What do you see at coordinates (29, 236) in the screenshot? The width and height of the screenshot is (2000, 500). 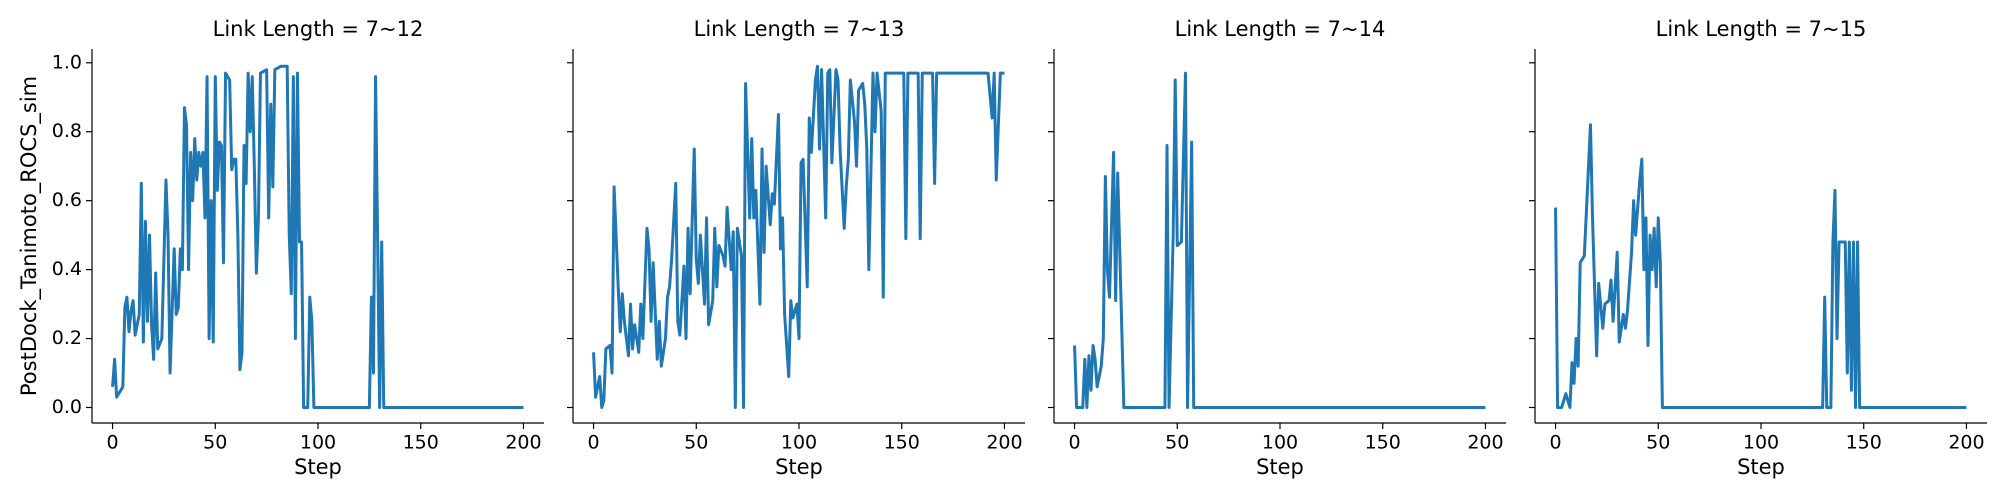 I see `y-axis-label: PostDock_Tanimoto_ROCS_sim` at bounding box center [29, 236].